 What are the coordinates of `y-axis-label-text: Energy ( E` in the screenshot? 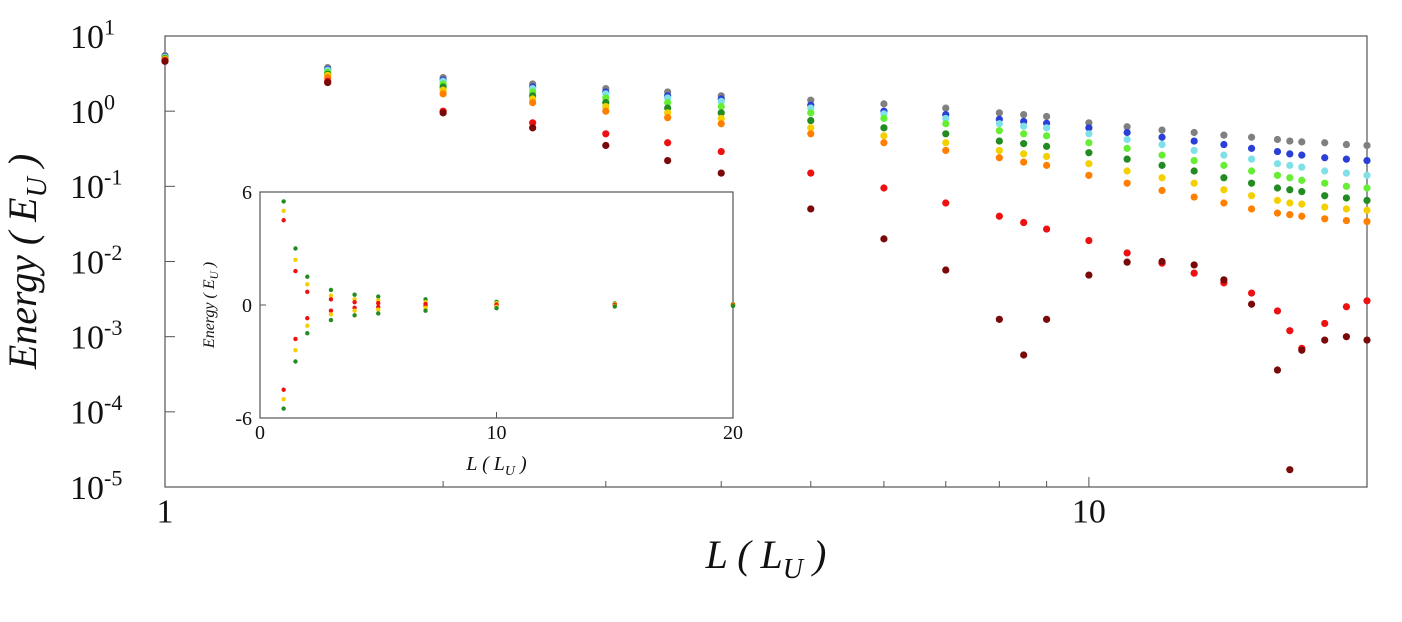 It's located at (209, 314).